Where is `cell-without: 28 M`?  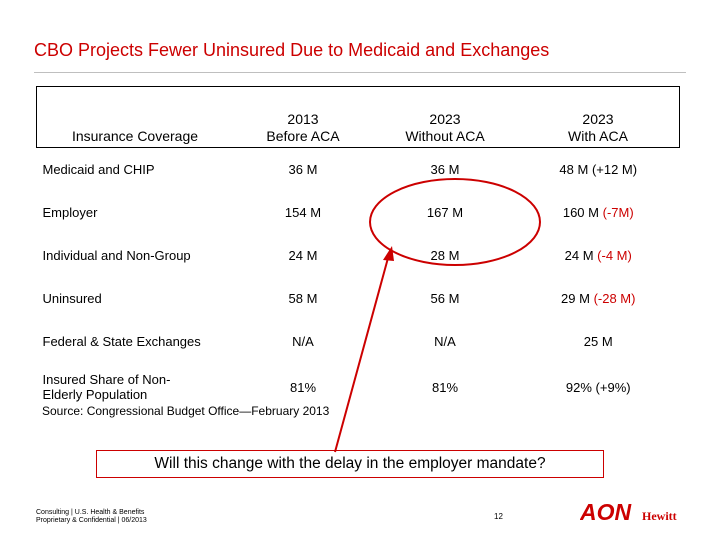 cell-without: 28 M is located at coordinates (445, 255).